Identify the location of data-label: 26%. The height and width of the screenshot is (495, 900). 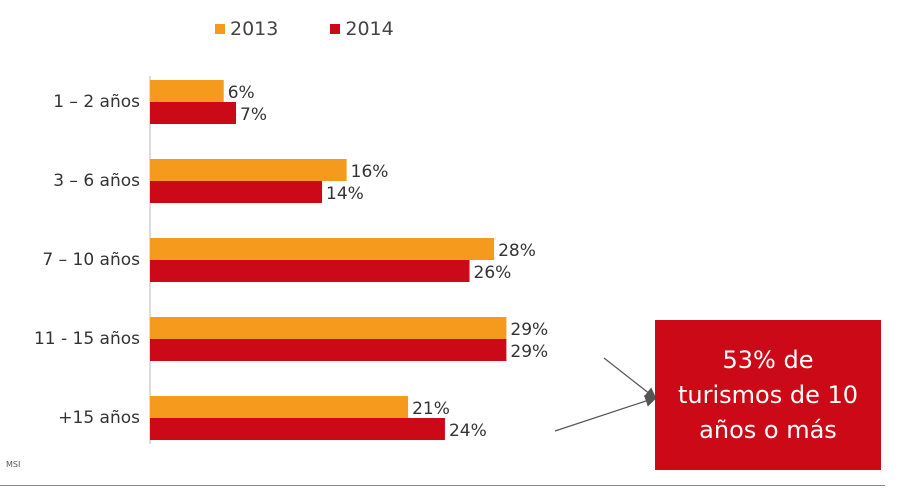
(493, 273).